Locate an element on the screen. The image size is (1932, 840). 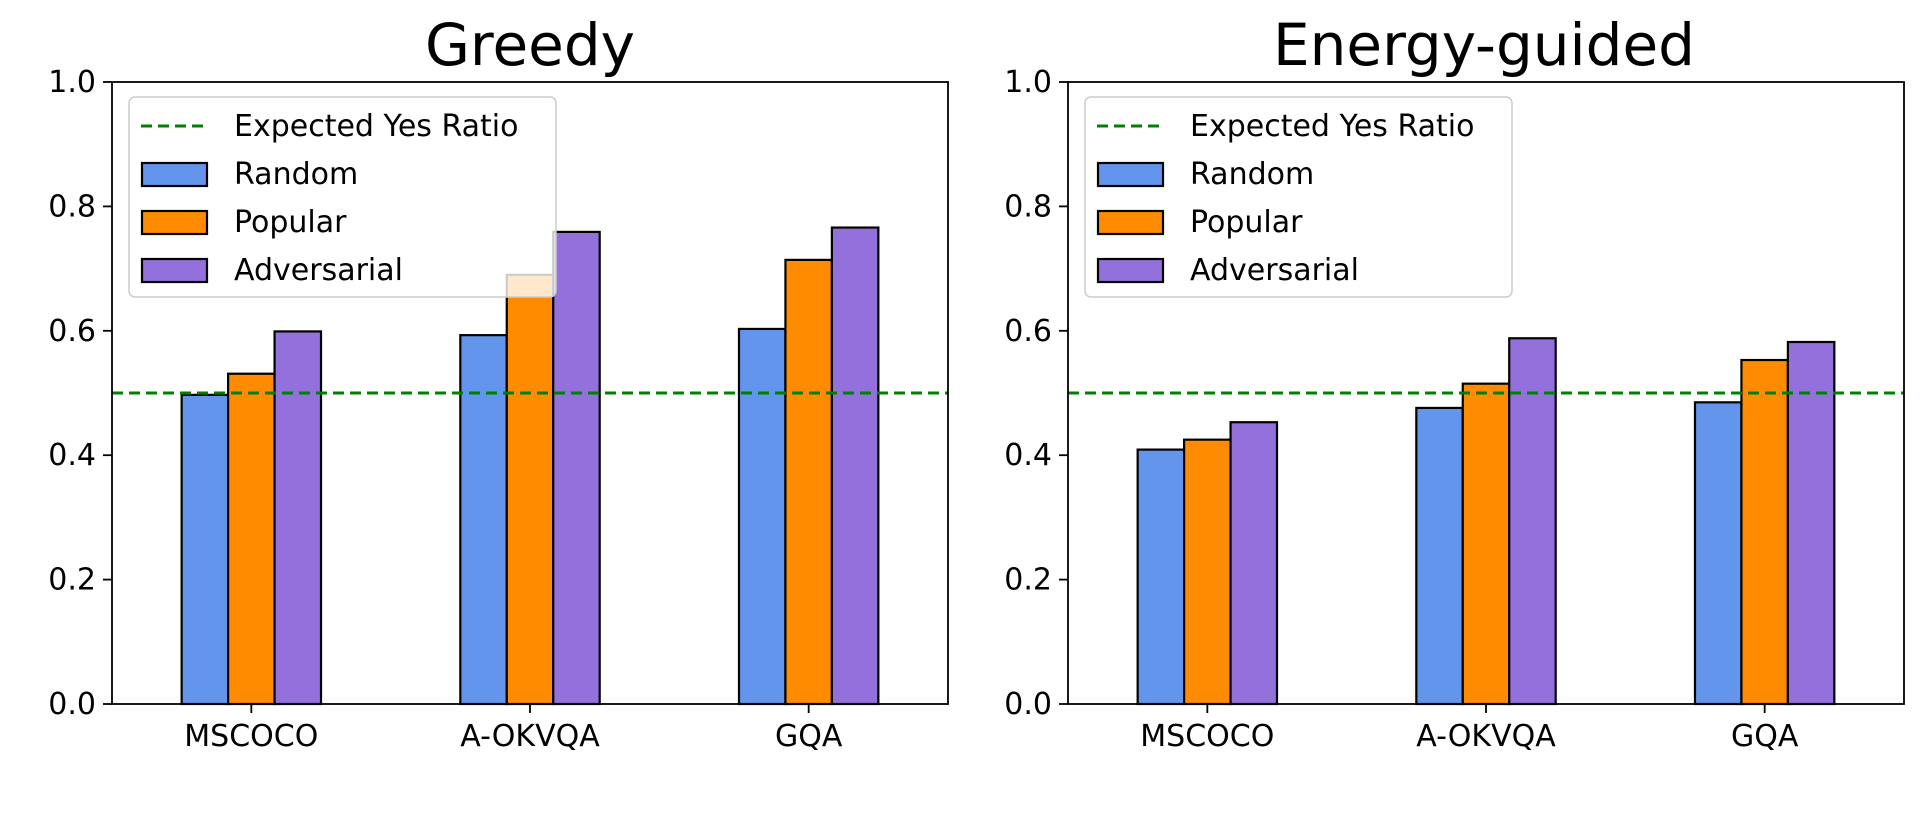
bar-adversarial-a-okvqa is located at coordinates (576, 468).